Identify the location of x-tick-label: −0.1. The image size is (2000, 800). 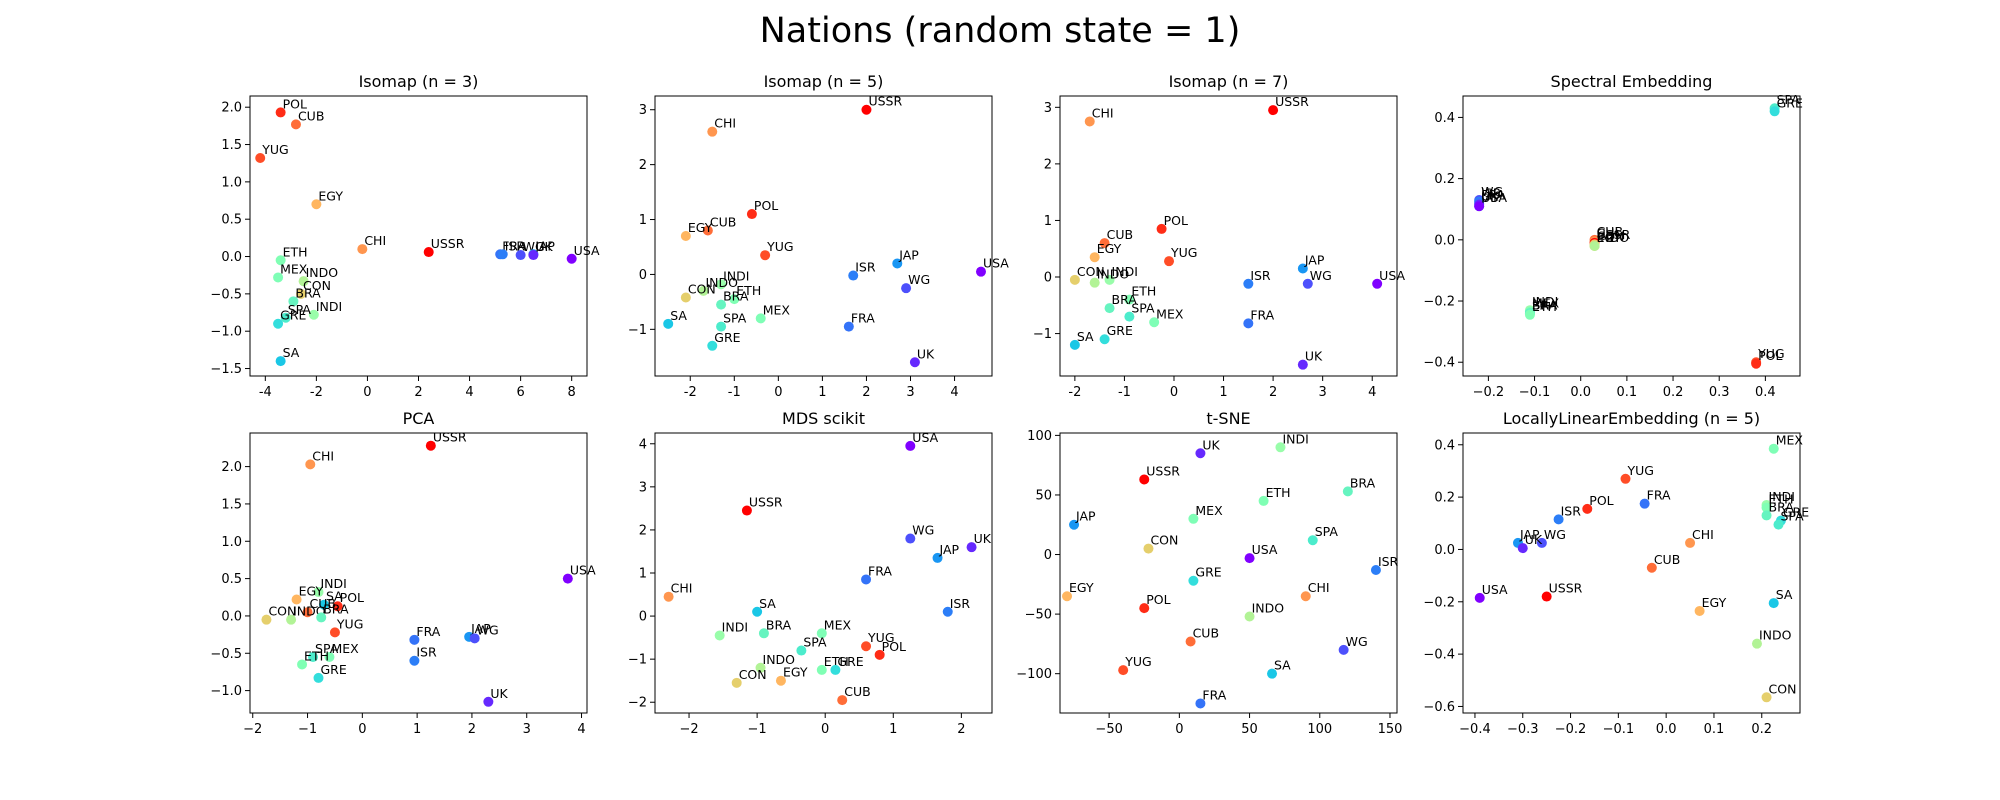
(1535, 392).